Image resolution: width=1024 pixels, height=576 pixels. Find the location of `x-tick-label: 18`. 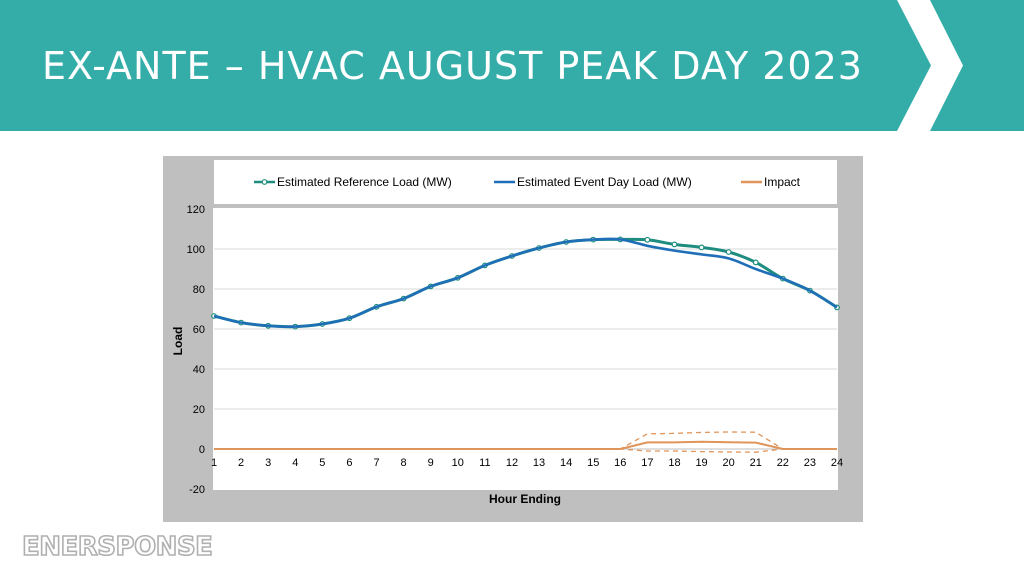

x-tick-label: 18 is located at coordinates (674, 463).